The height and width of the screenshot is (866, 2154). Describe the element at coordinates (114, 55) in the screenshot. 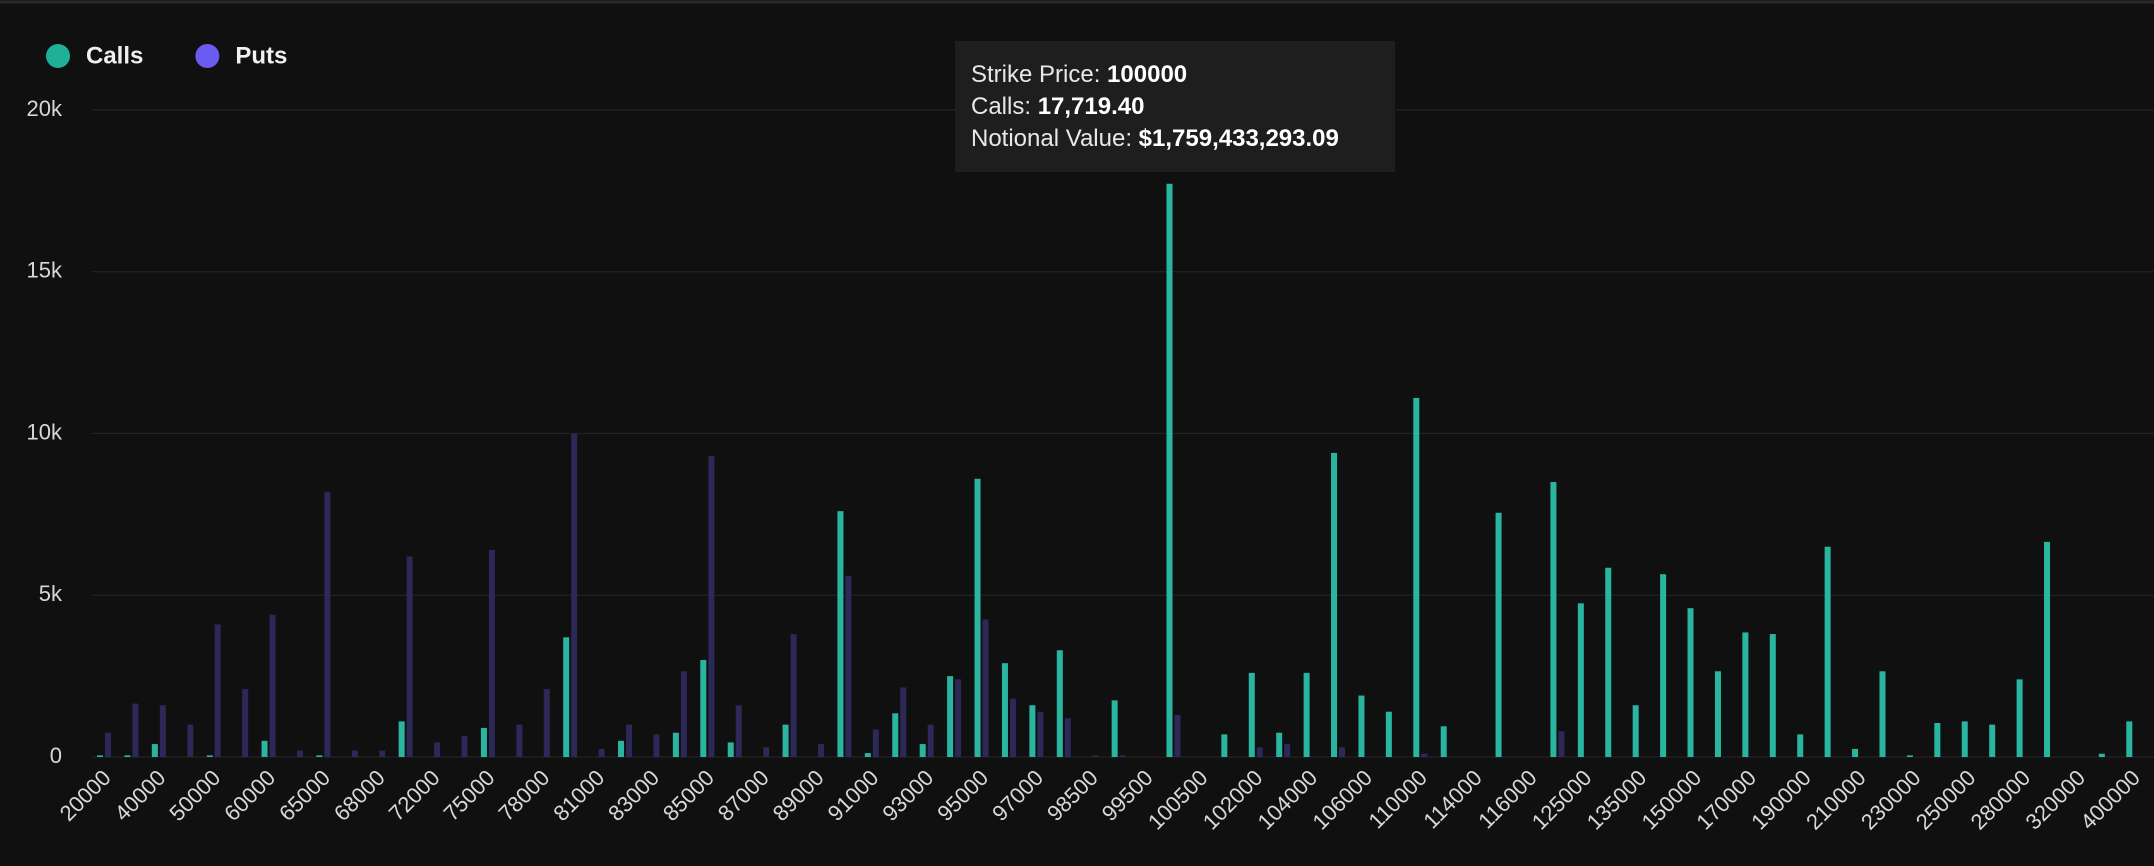

I see `legend-label: Calls` at that location.